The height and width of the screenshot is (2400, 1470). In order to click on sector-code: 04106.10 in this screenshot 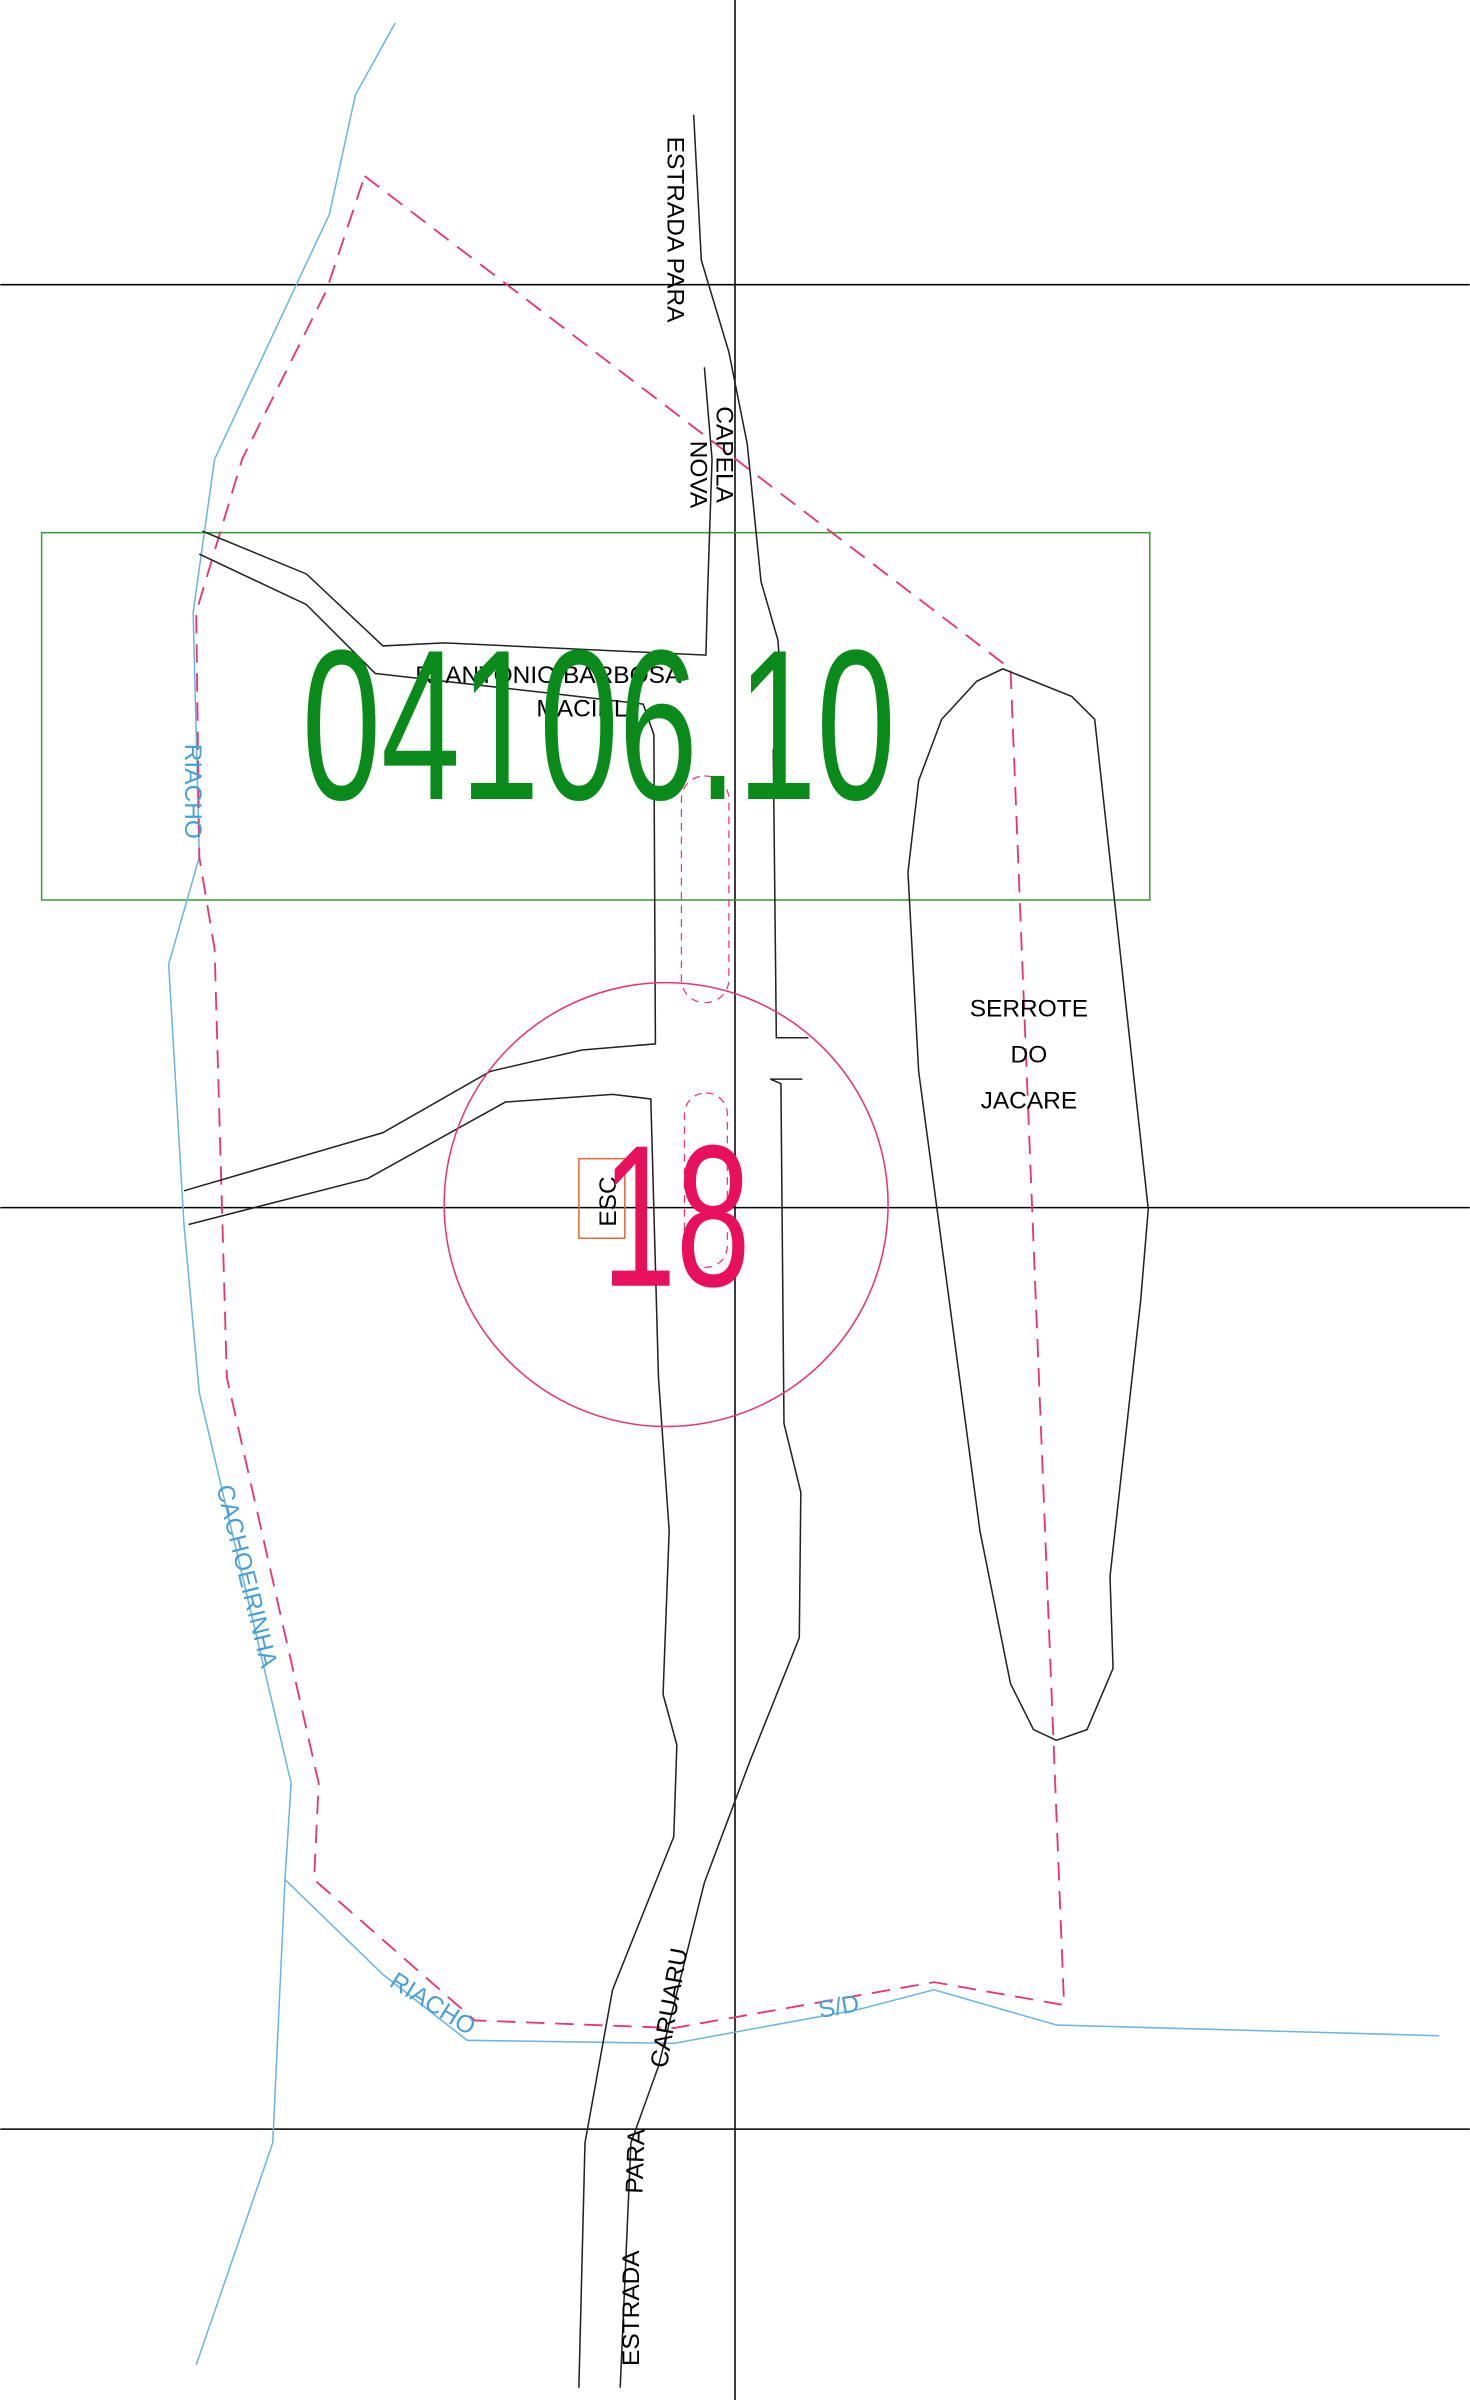, I will do `click(599, 725)`.